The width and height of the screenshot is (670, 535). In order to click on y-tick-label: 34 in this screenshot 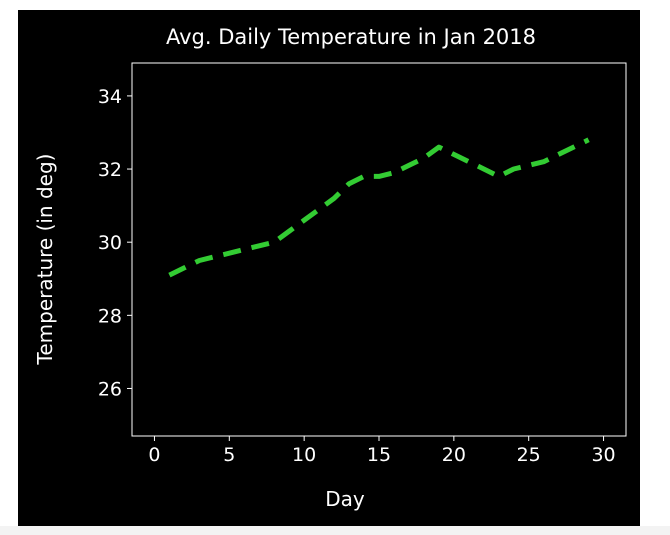, I will do `click(110, 97)`.